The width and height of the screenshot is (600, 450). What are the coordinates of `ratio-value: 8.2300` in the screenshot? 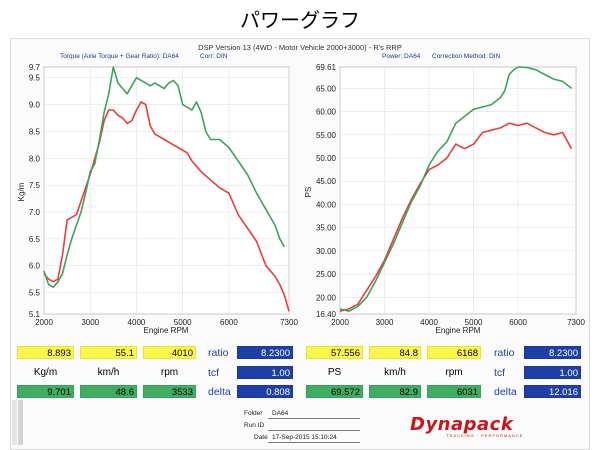 It's located at (265, 352).